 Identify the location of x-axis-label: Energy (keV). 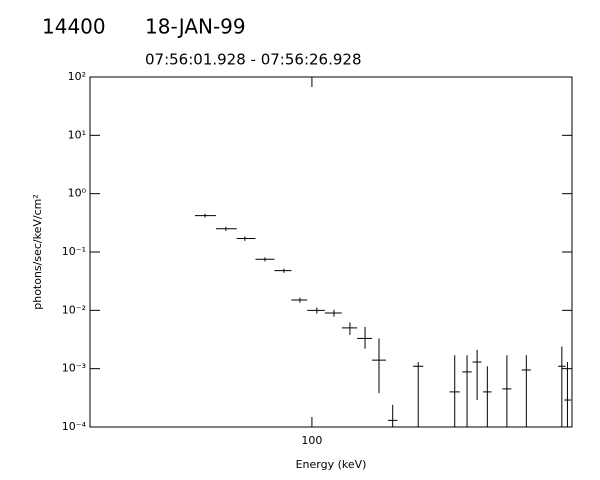
(331, 464).